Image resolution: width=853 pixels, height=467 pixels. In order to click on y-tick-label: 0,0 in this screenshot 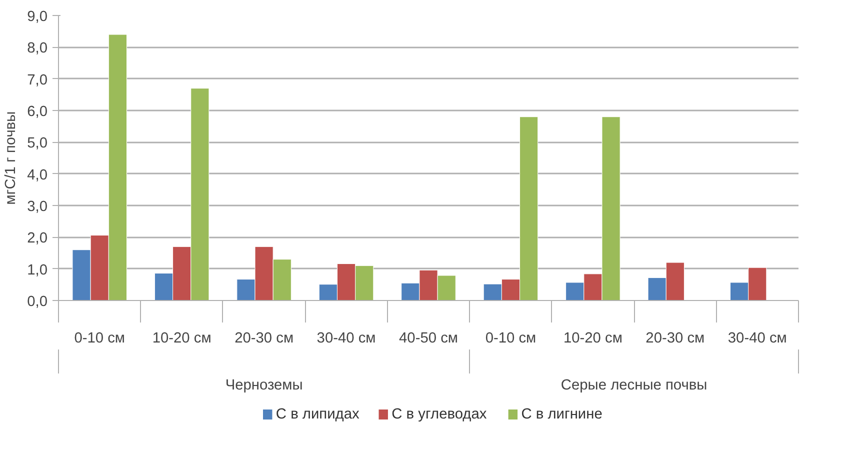, I will do `click(37, 302)`.